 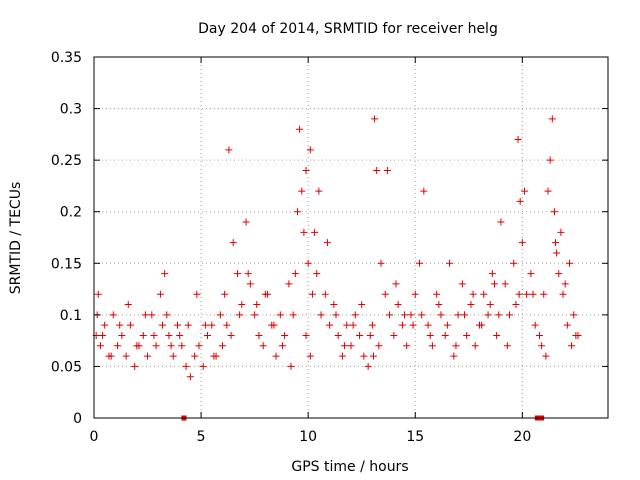 I want to click on x-axis-label: GPS time / hours, so click(x=349, y=467).